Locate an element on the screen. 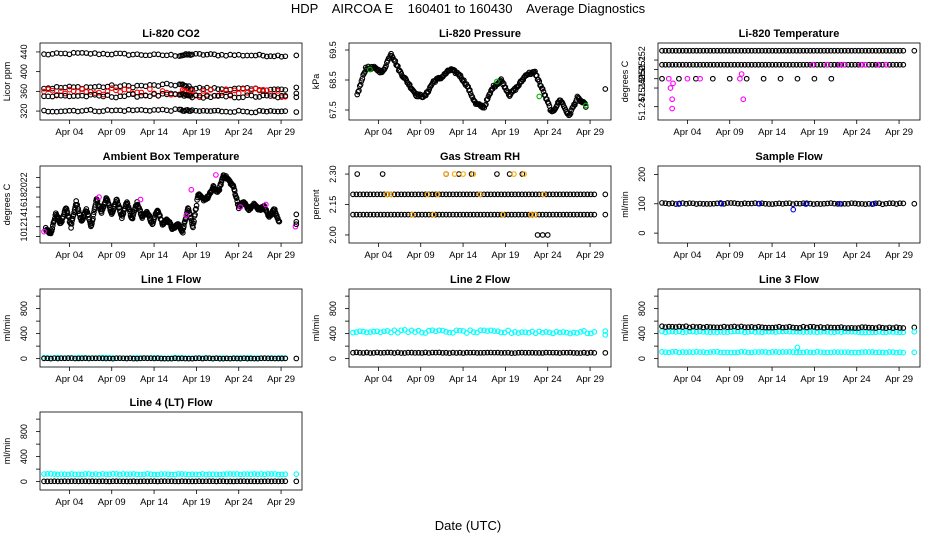 This screenshot has width=936, height=540. series-last-cyan is located at coordinates (914, 342).